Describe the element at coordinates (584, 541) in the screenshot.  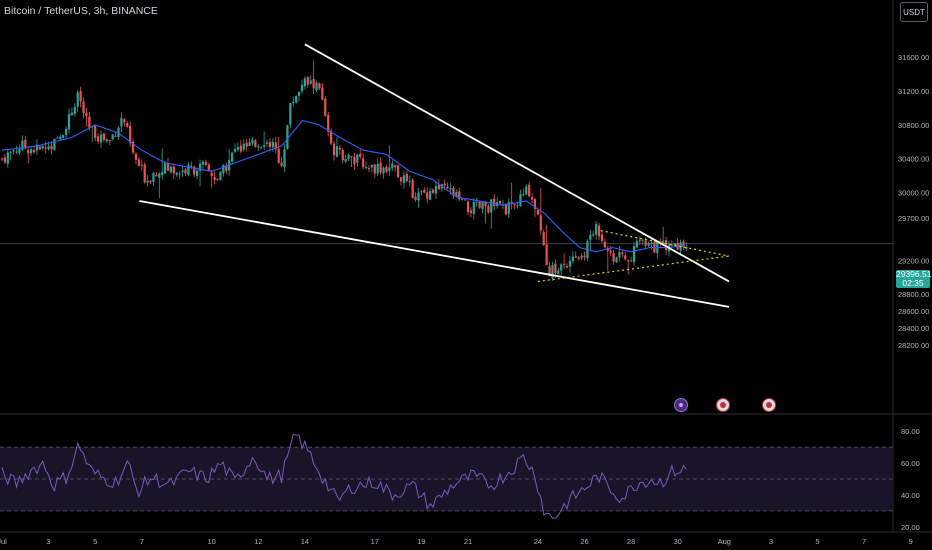
I see `time-tick-label: 26` at that location.